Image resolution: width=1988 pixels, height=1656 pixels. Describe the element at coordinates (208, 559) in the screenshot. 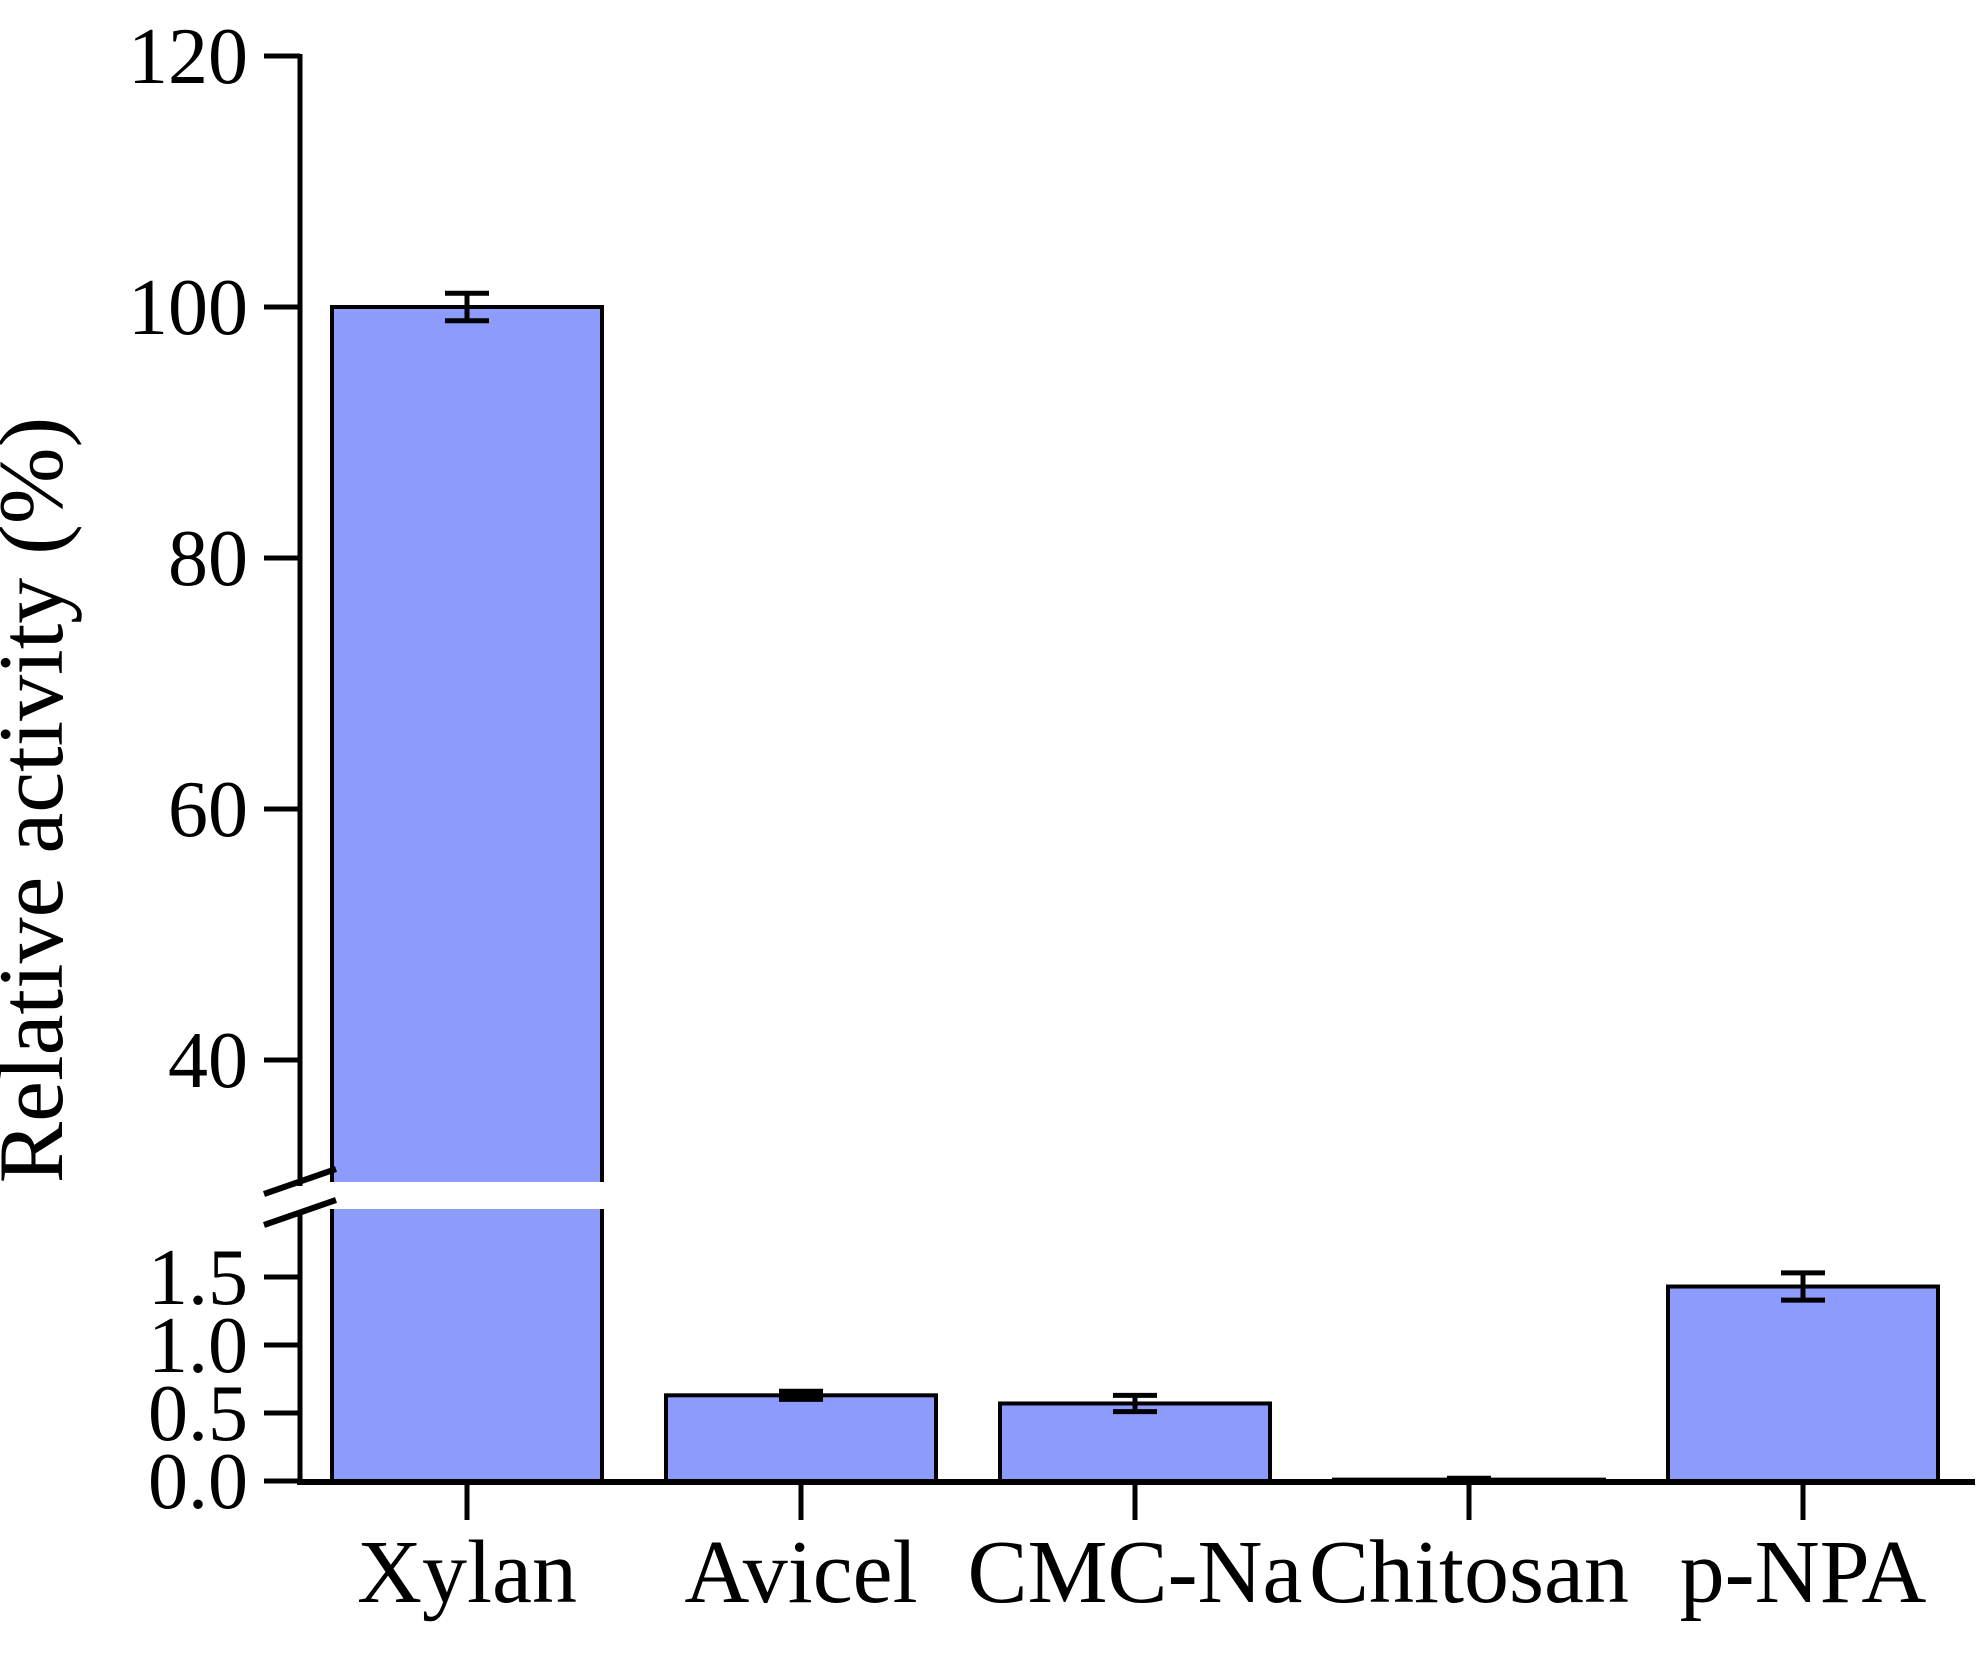

I see `y-tick-label-upper: 80` at that location.